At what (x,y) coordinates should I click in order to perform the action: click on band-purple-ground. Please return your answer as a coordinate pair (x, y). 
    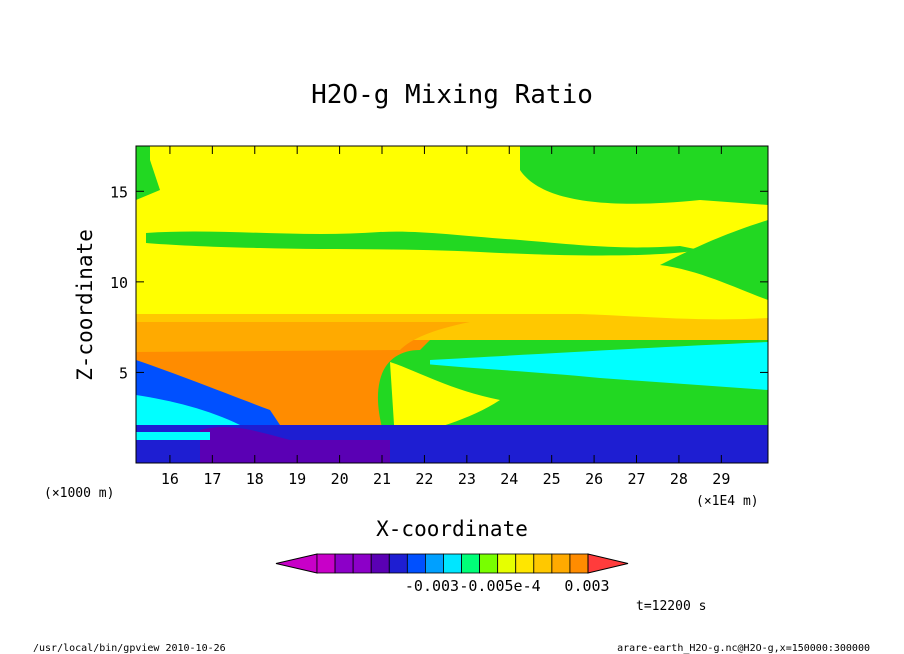
    Looking at the image, I should click on (295, 445).